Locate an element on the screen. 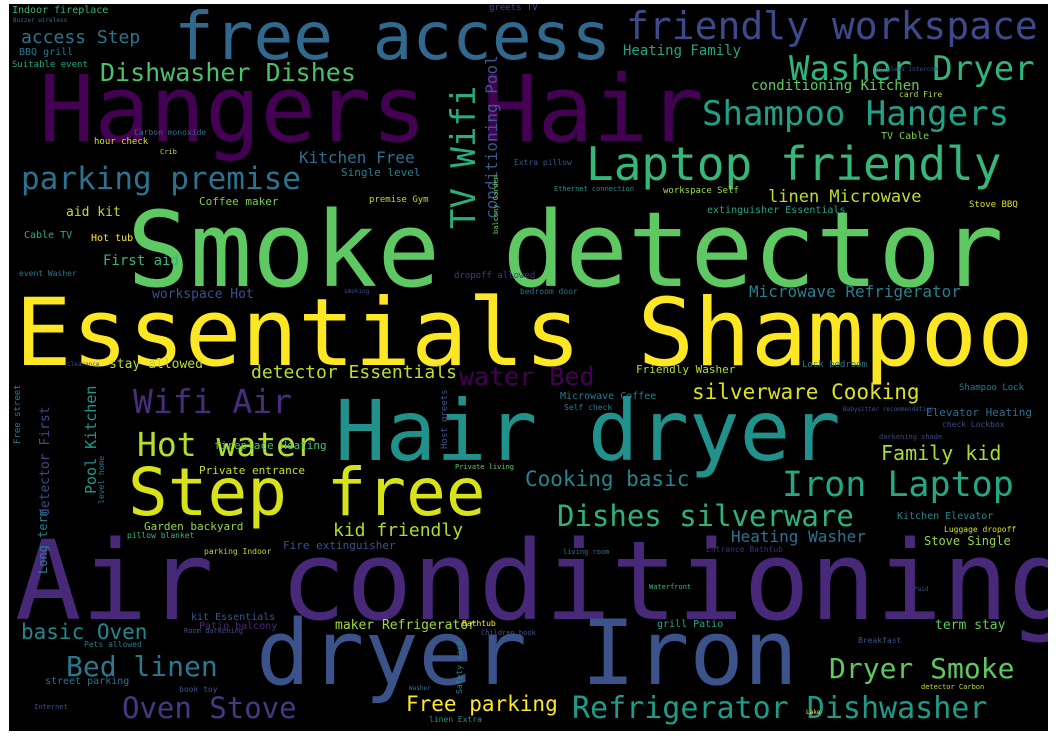 The width and height of the screenshot is (1056, 739). word-free-street: Free street is located at coordinates (18, 414).